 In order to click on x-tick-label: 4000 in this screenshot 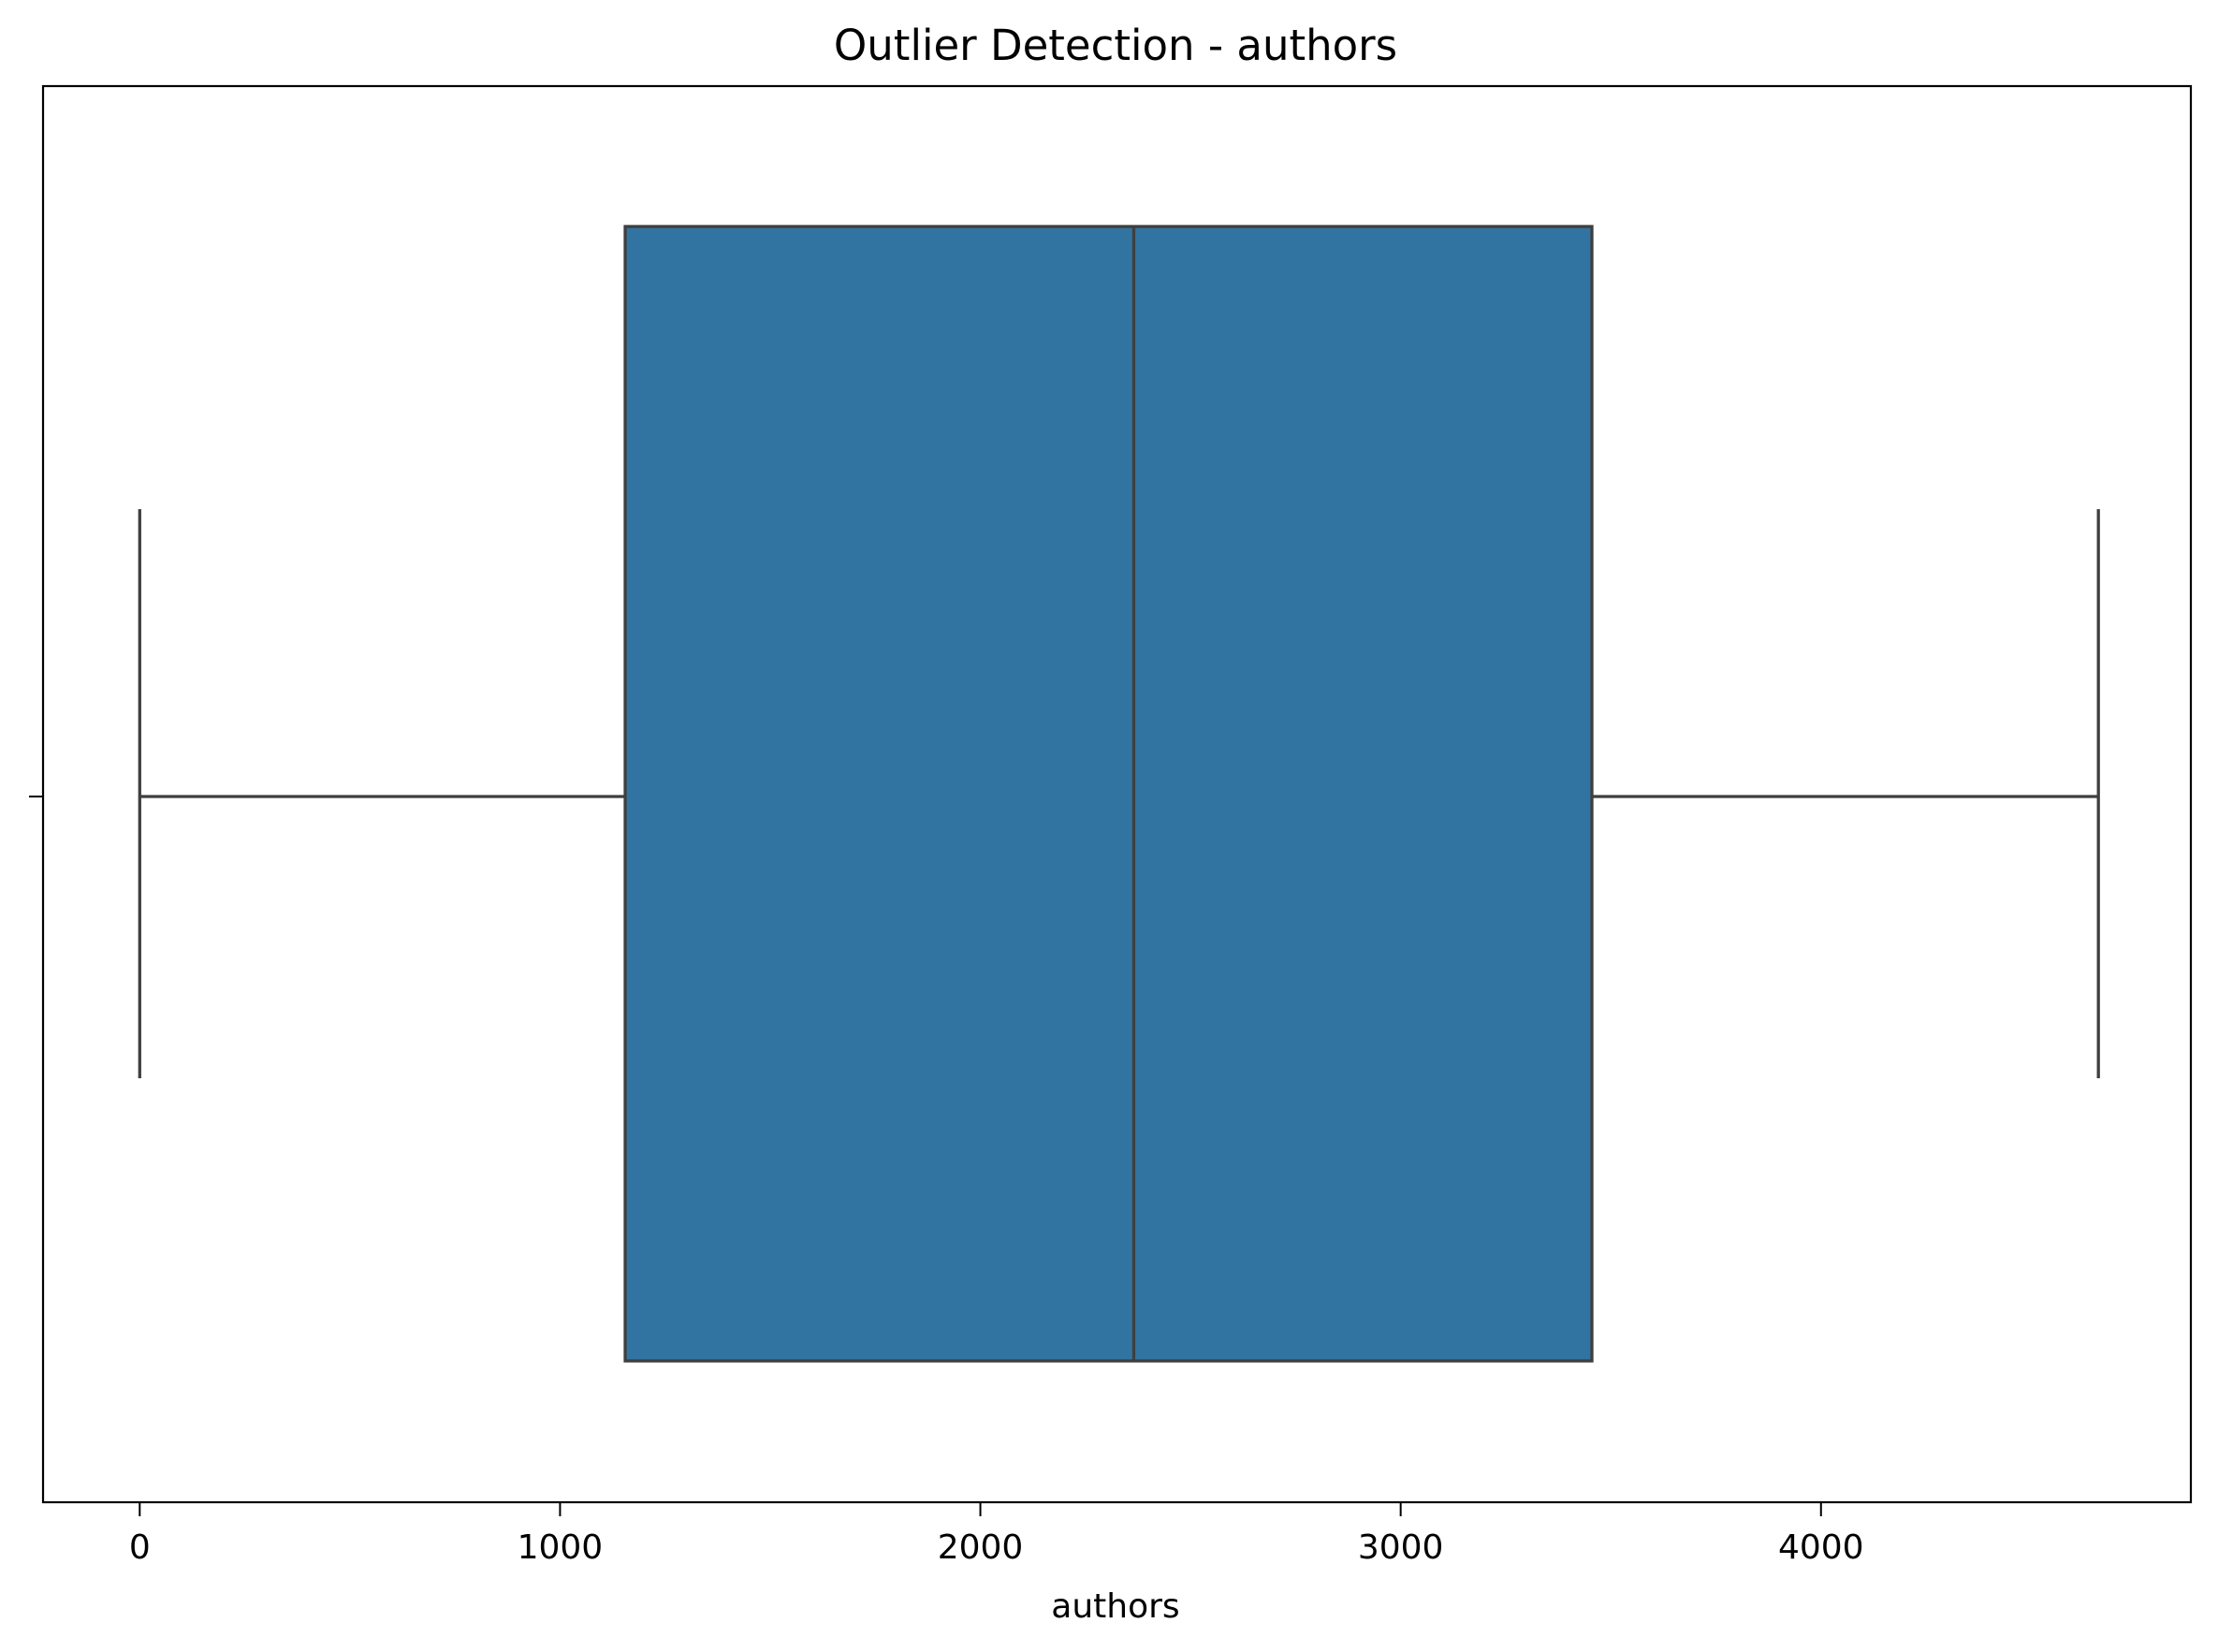, I will do `click(1821, 1547)`.